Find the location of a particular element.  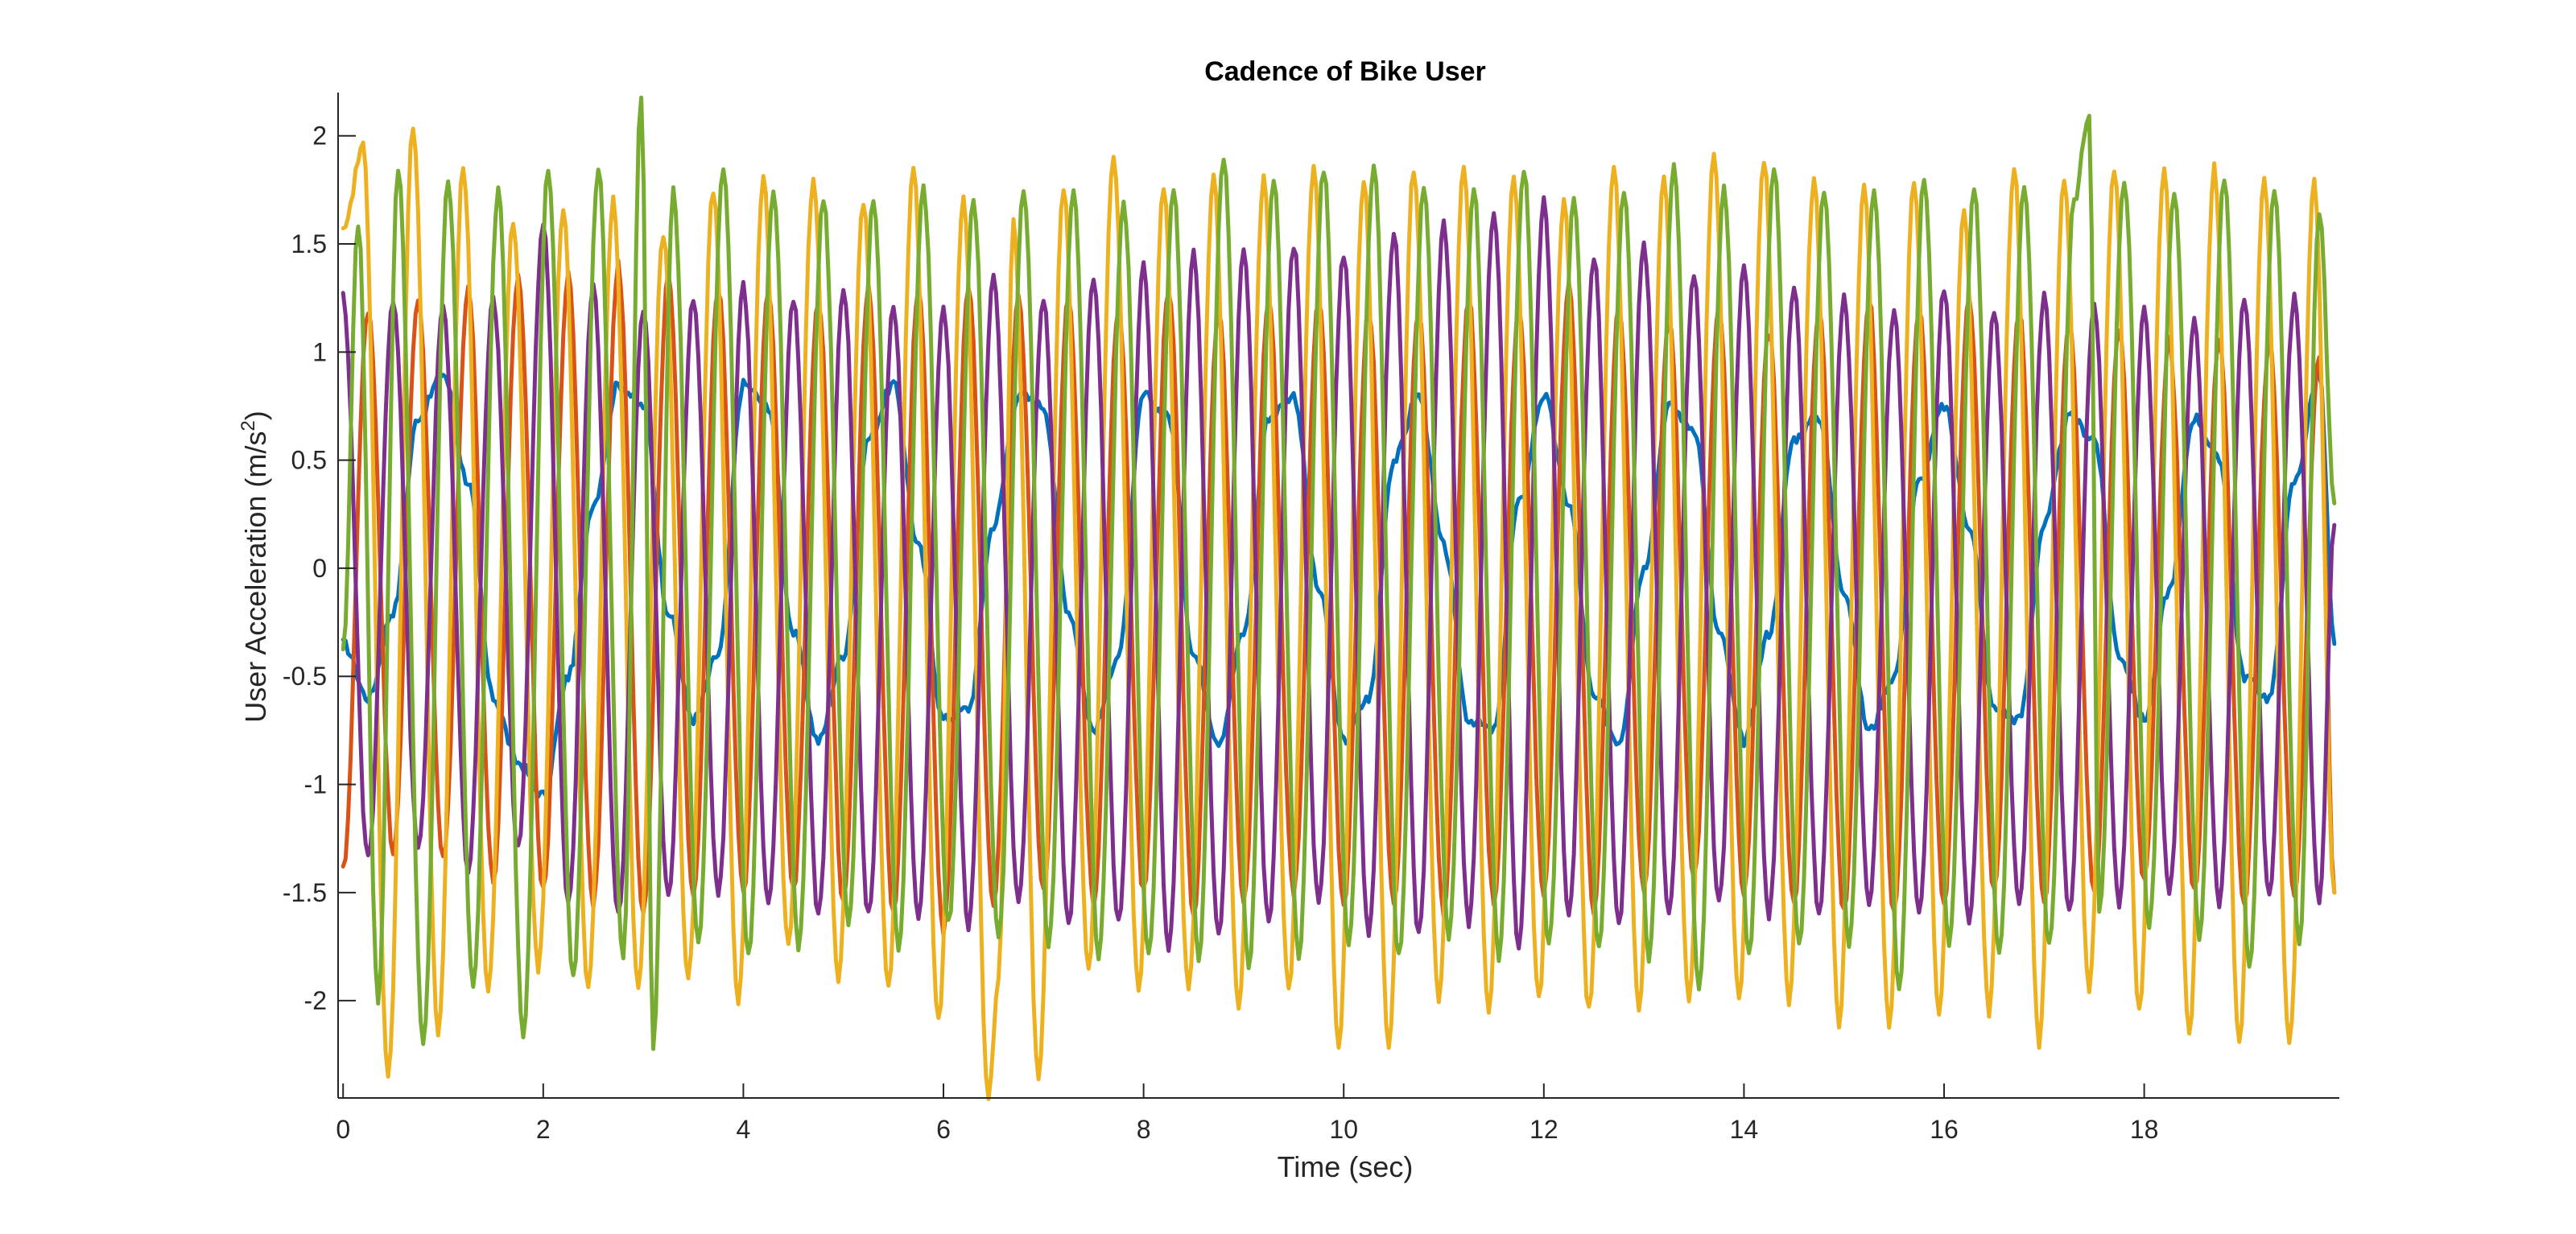

y-tick-label: -0.5 is located at coordinates (305, 676).